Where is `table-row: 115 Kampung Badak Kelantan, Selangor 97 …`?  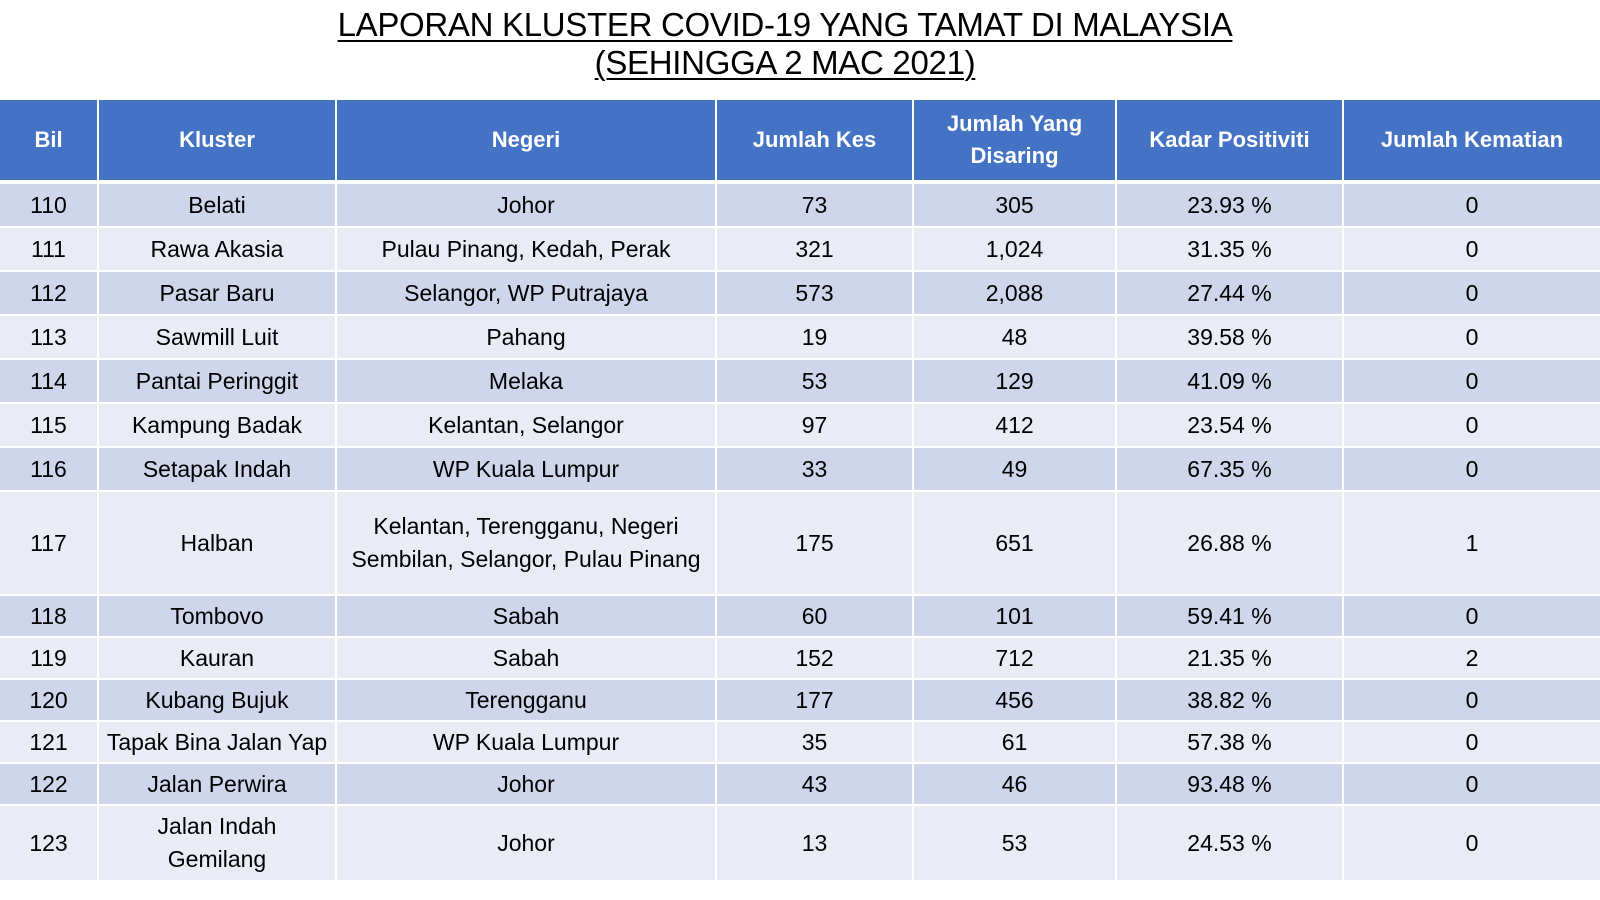 table-row: 115 Kampung Badak Kelantan, Selangor 97 … is located at coordinates (800, 426).